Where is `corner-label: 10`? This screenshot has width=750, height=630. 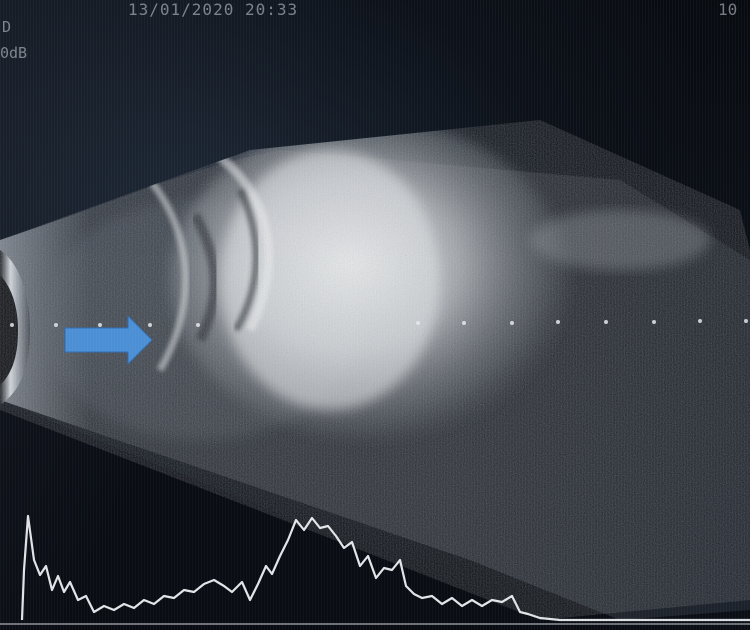
corner-label: 10 is located at coordinates (728, 9).